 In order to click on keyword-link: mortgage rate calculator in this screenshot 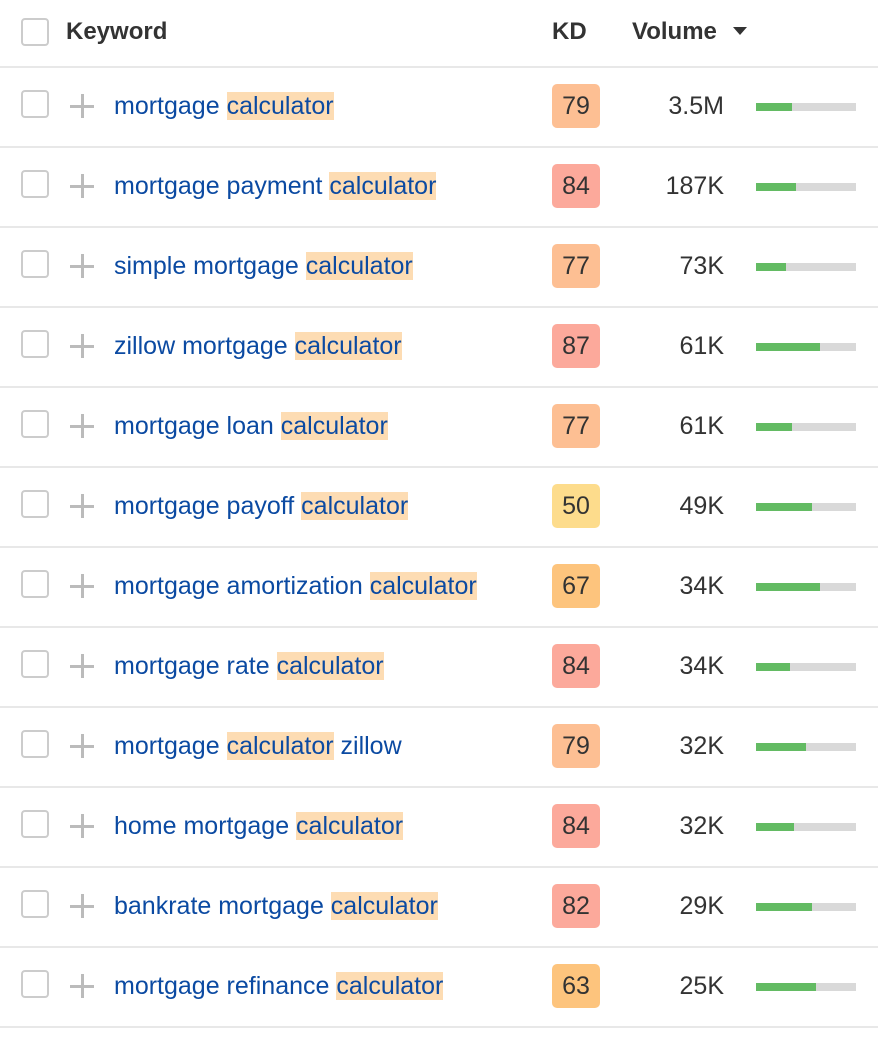, I will do `click(314, 666)`.